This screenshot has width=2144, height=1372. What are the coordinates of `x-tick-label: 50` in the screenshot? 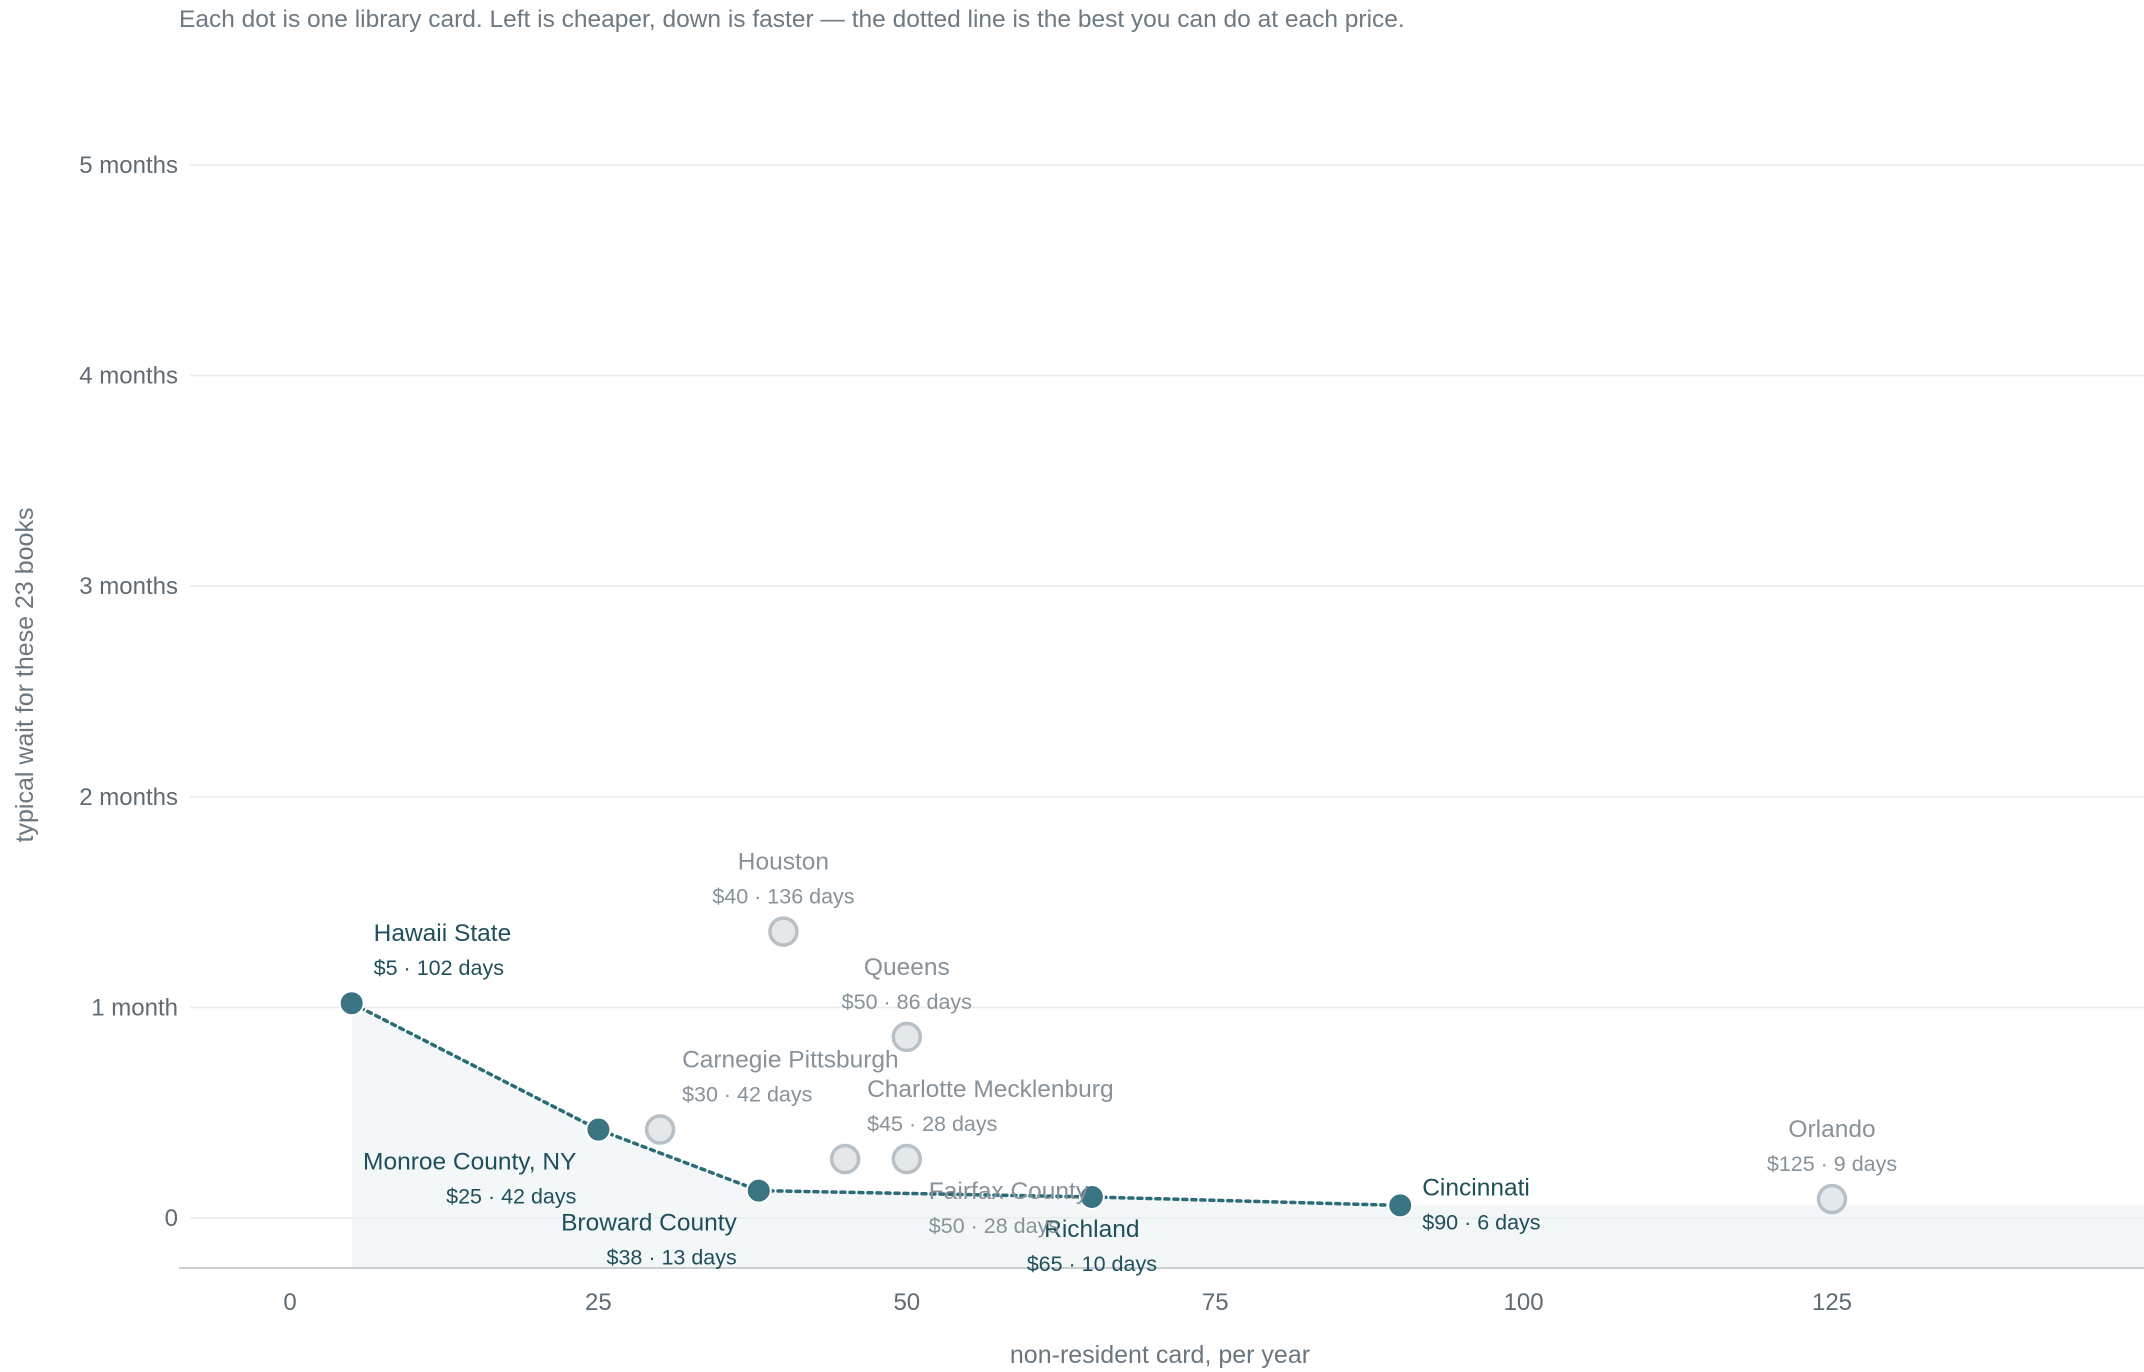 It's located at (906, 1302).